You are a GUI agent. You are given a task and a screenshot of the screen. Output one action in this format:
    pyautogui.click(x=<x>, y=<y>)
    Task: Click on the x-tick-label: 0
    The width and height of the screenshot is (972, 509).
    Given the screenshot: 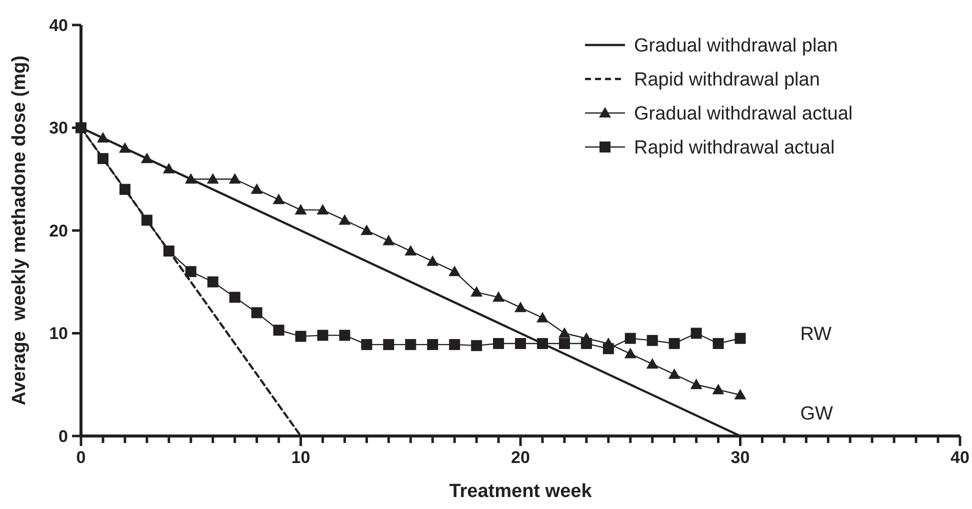 What is the action you would take?
    pyautogui.click(x=81, y=457)
    